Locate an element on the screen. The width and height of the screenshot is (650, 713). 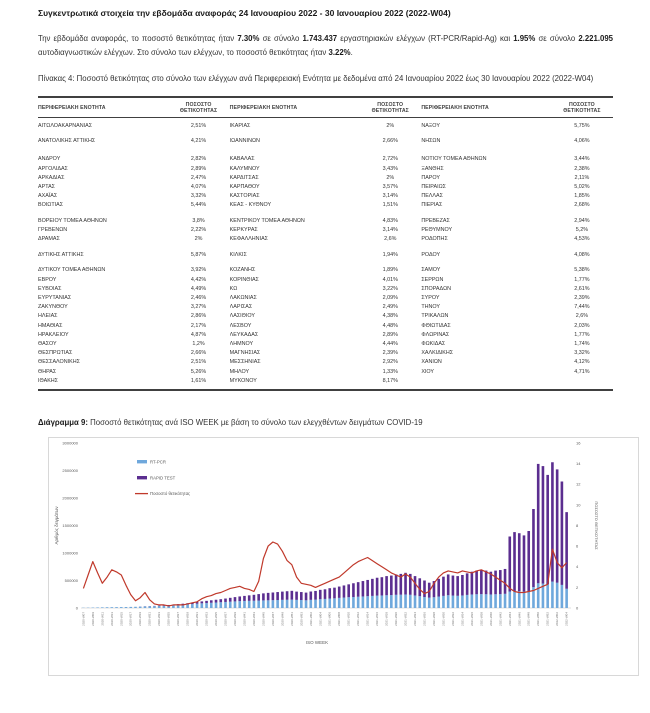
positivity-cell: 3,22% is located at coordinates (390, 288).